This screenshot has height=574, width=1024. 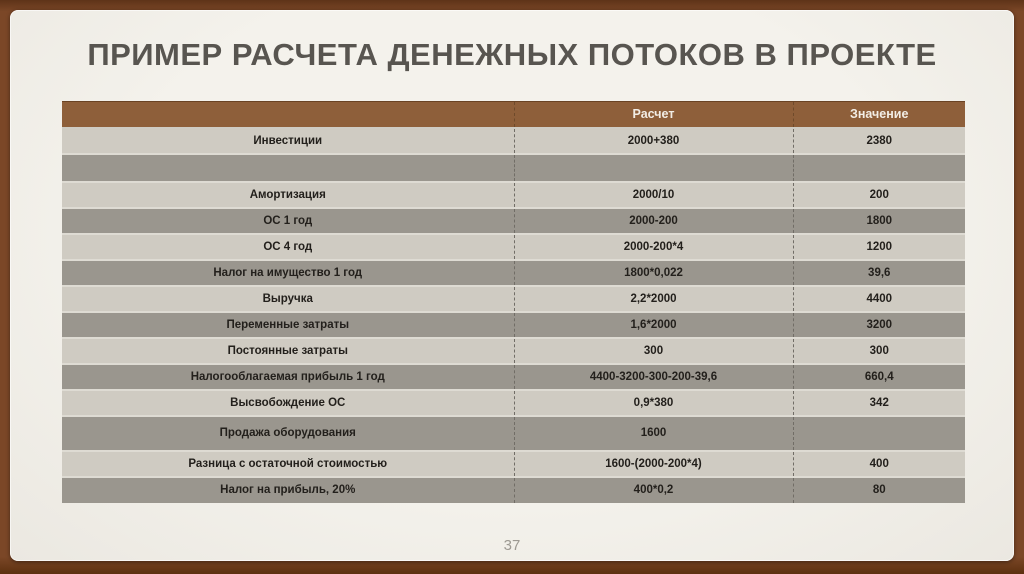 What do you see at coordinates (878, 463) in the screenshot?
I see `row-value-cell: 400` at bounding box center [878, 463].